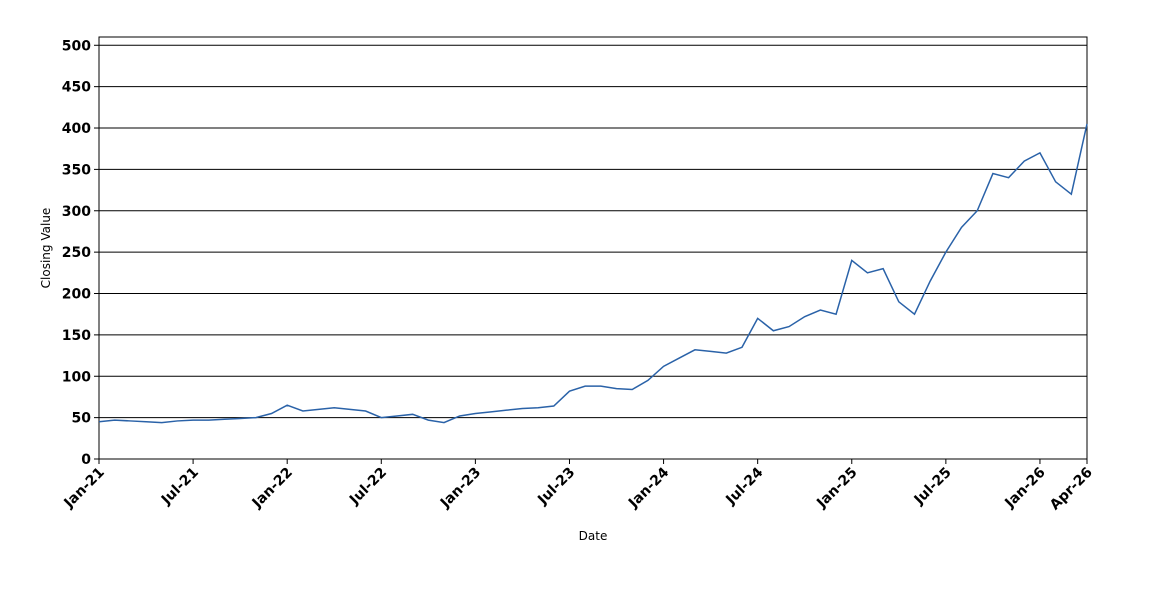  What do you see at coordinates (76, 336) in the screenshot?
I see `y-tick-label: 150` at bounding box center [76, 336].